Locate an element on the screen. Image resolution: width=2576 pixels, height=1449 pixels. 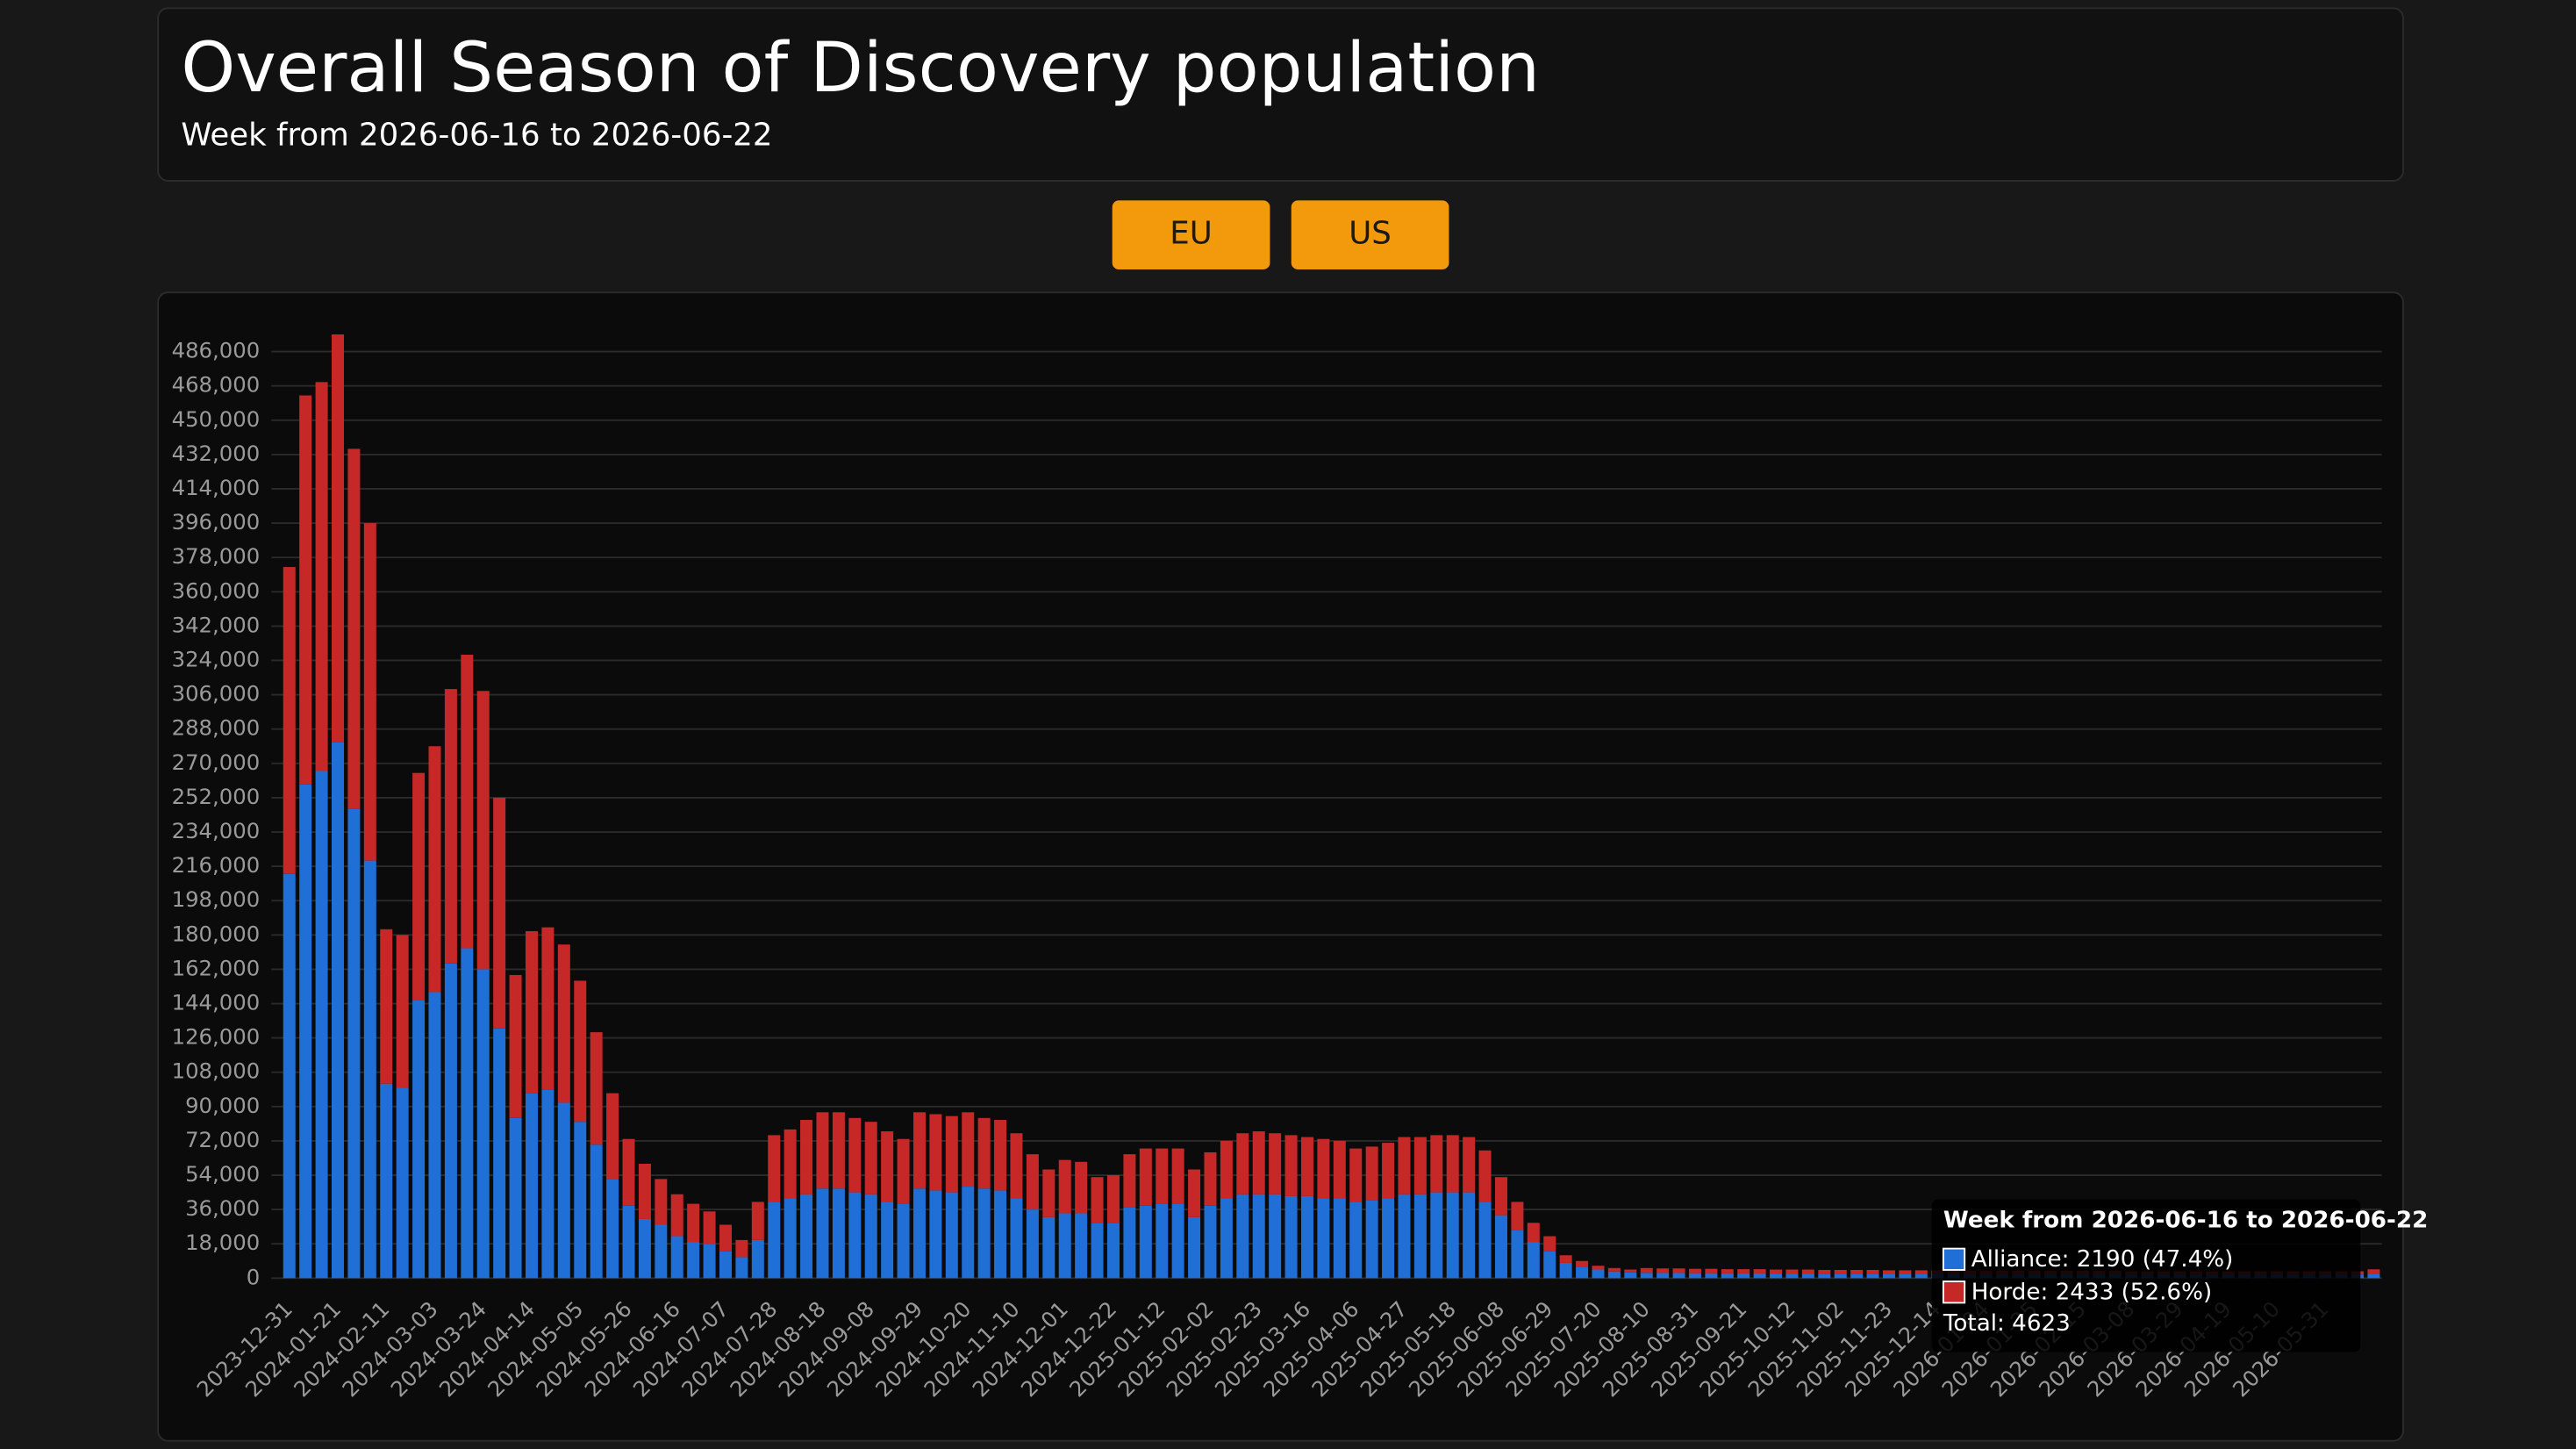
y-tick-label: 378,000 is located at coordinates (216, 556).